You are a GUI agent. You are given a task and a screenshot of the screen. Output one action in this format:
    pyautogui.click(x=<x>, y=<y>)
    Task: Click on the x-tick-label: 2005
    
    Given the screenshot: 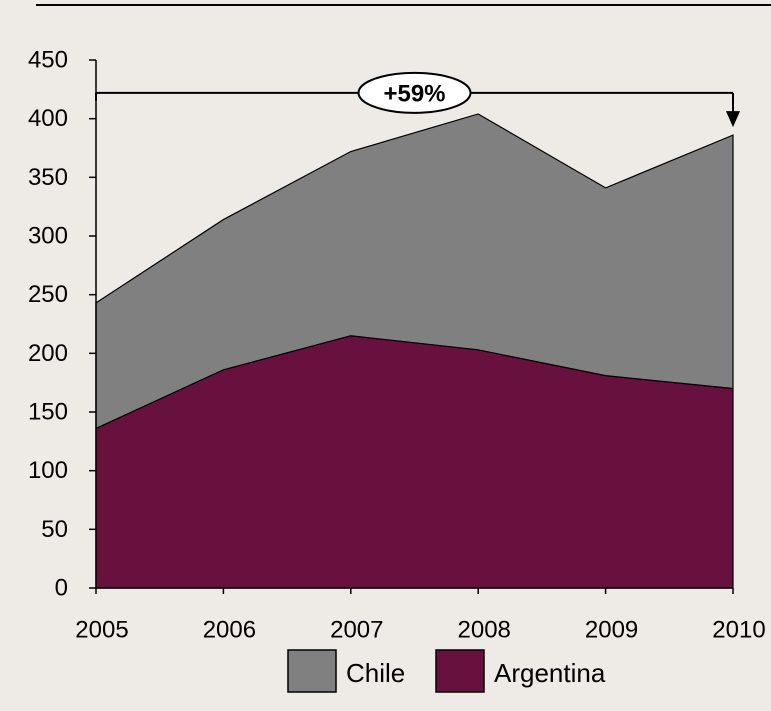 What is the action you would take?
    pyautogui.click(x=101, y=630)
    